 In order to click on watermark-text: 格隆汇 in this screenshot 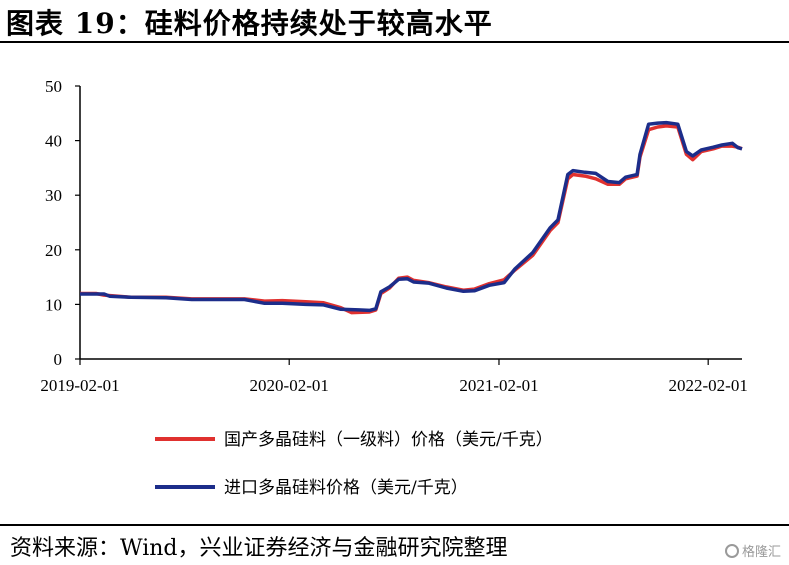, I will do `click(761, 552)`.